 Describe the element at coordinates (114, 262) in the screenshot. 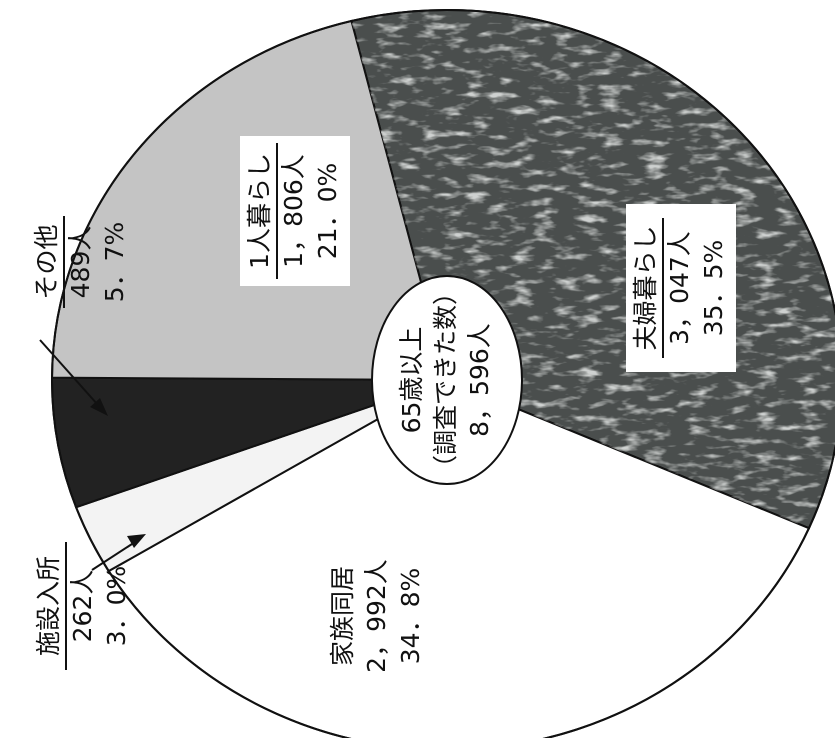

I see `slice-label-sonota-percent: 5．7%` at that location.